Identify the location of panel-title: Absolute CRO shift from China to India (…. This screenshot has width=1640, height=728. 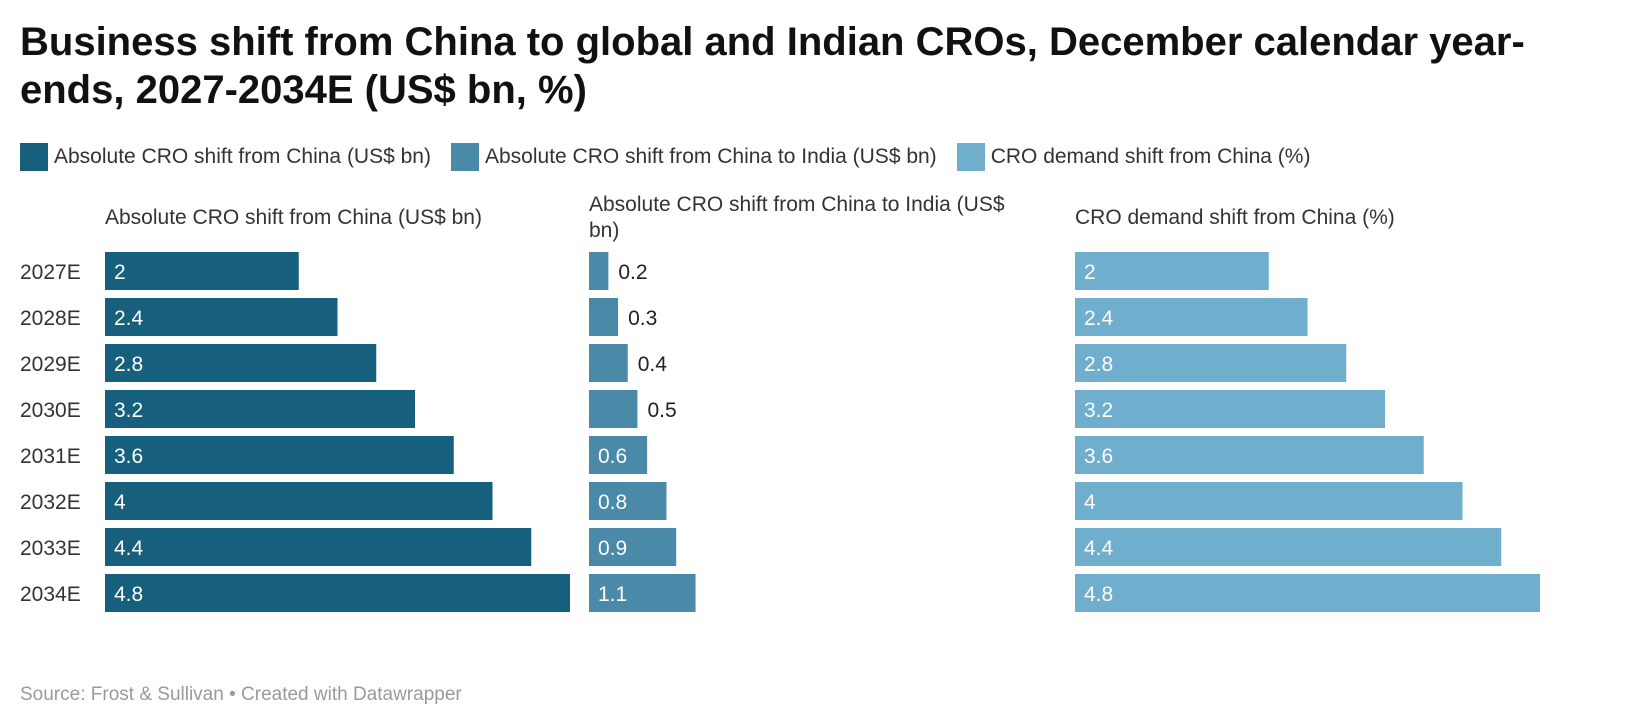
(797, 204).